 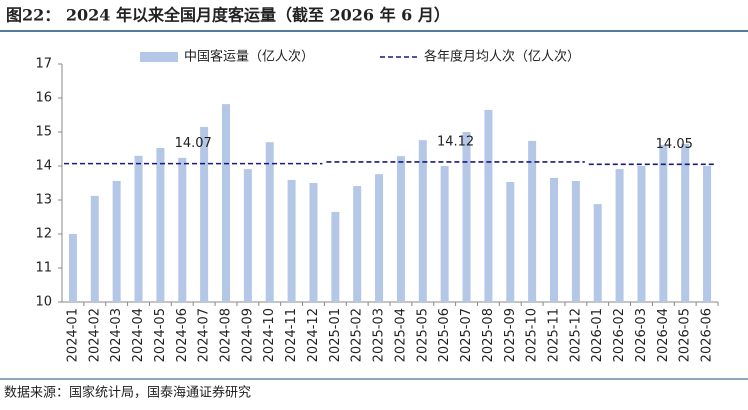 I want to click on data-label: 14.12, so click(x=455, y=141).